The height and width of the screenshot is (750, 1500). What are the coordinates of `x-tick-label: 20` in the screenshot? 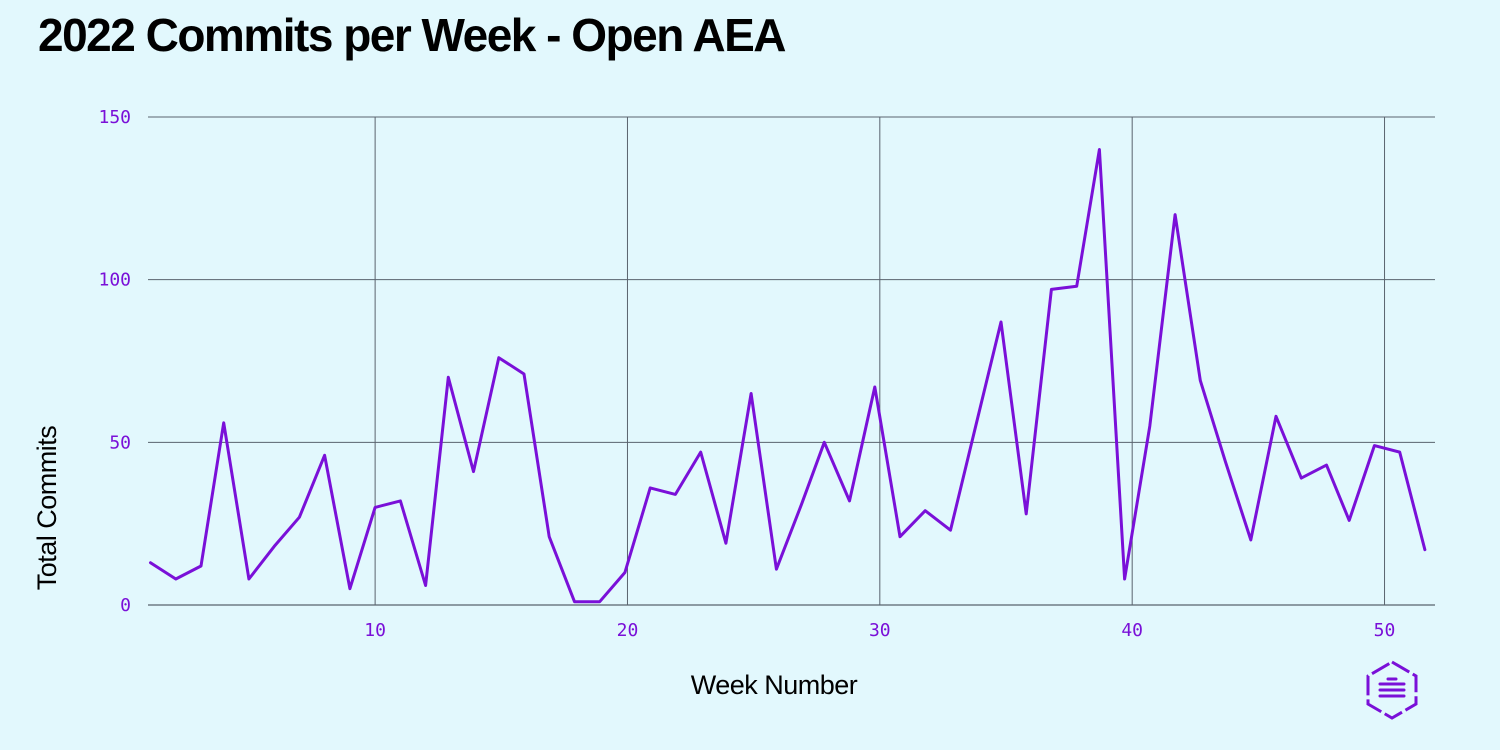 It's located at (628, 630).